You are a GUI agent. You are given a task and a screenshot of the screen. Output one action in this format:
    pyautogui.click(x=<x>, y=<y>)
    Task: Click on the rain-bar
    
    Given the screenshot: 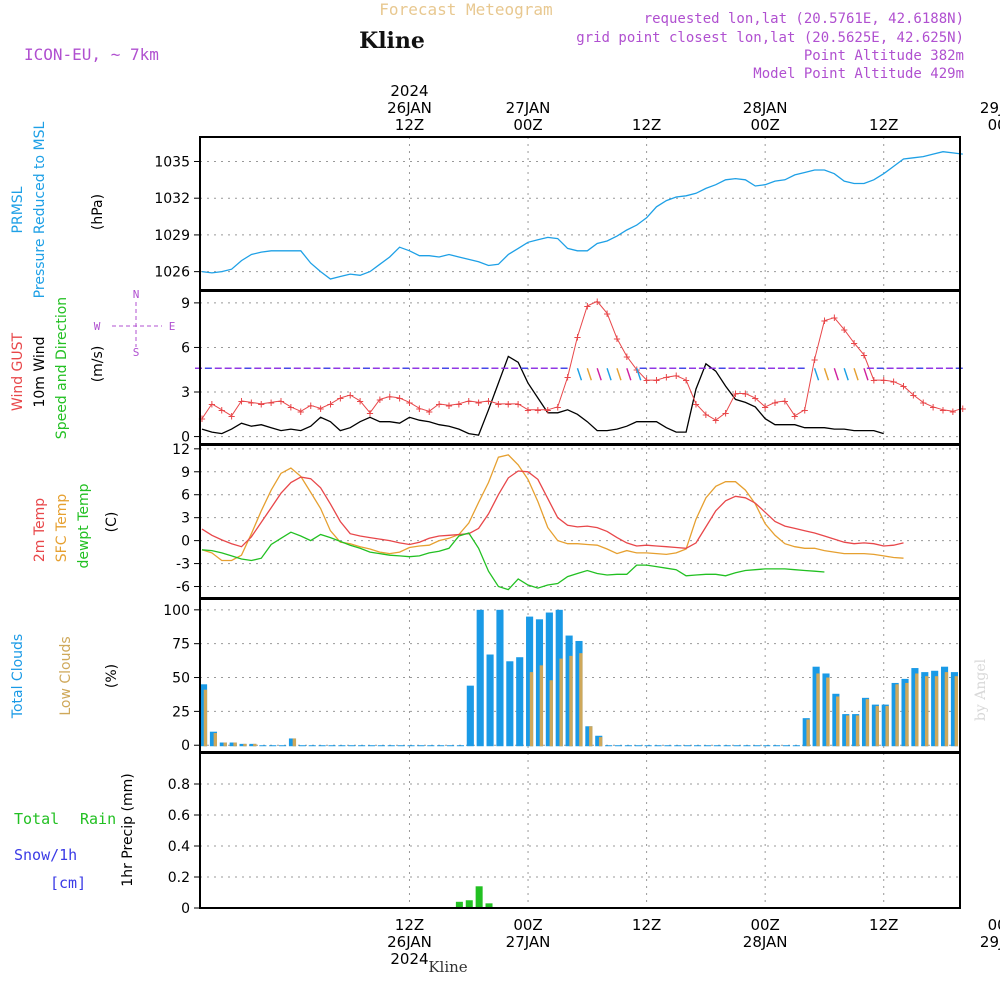 What is the action you would take?
    pyautogui.click(x=459, y=904)
    